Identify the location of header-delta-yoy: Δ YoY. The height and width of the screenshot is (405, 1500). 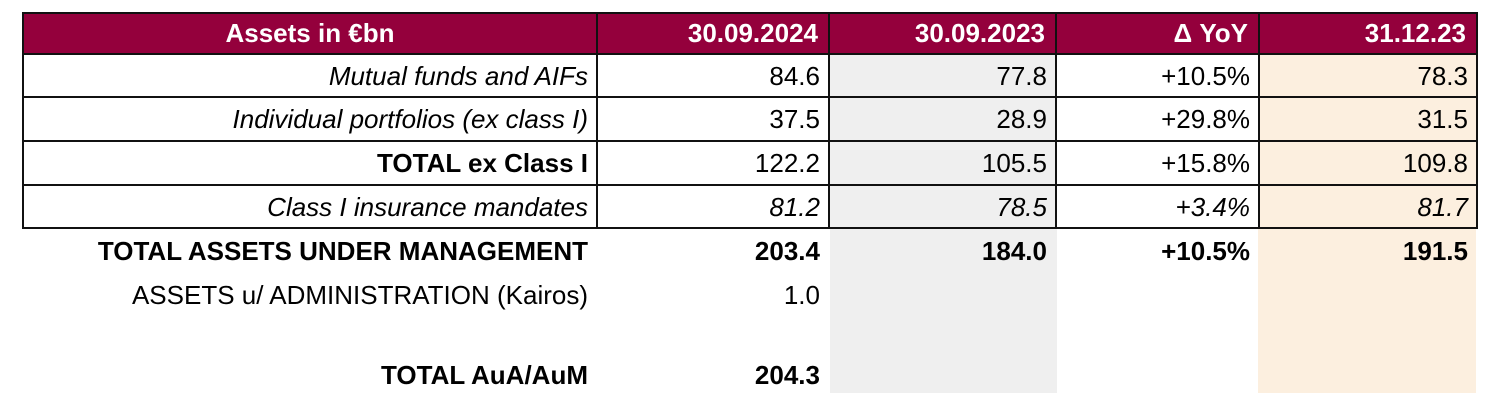
(1157, 33).